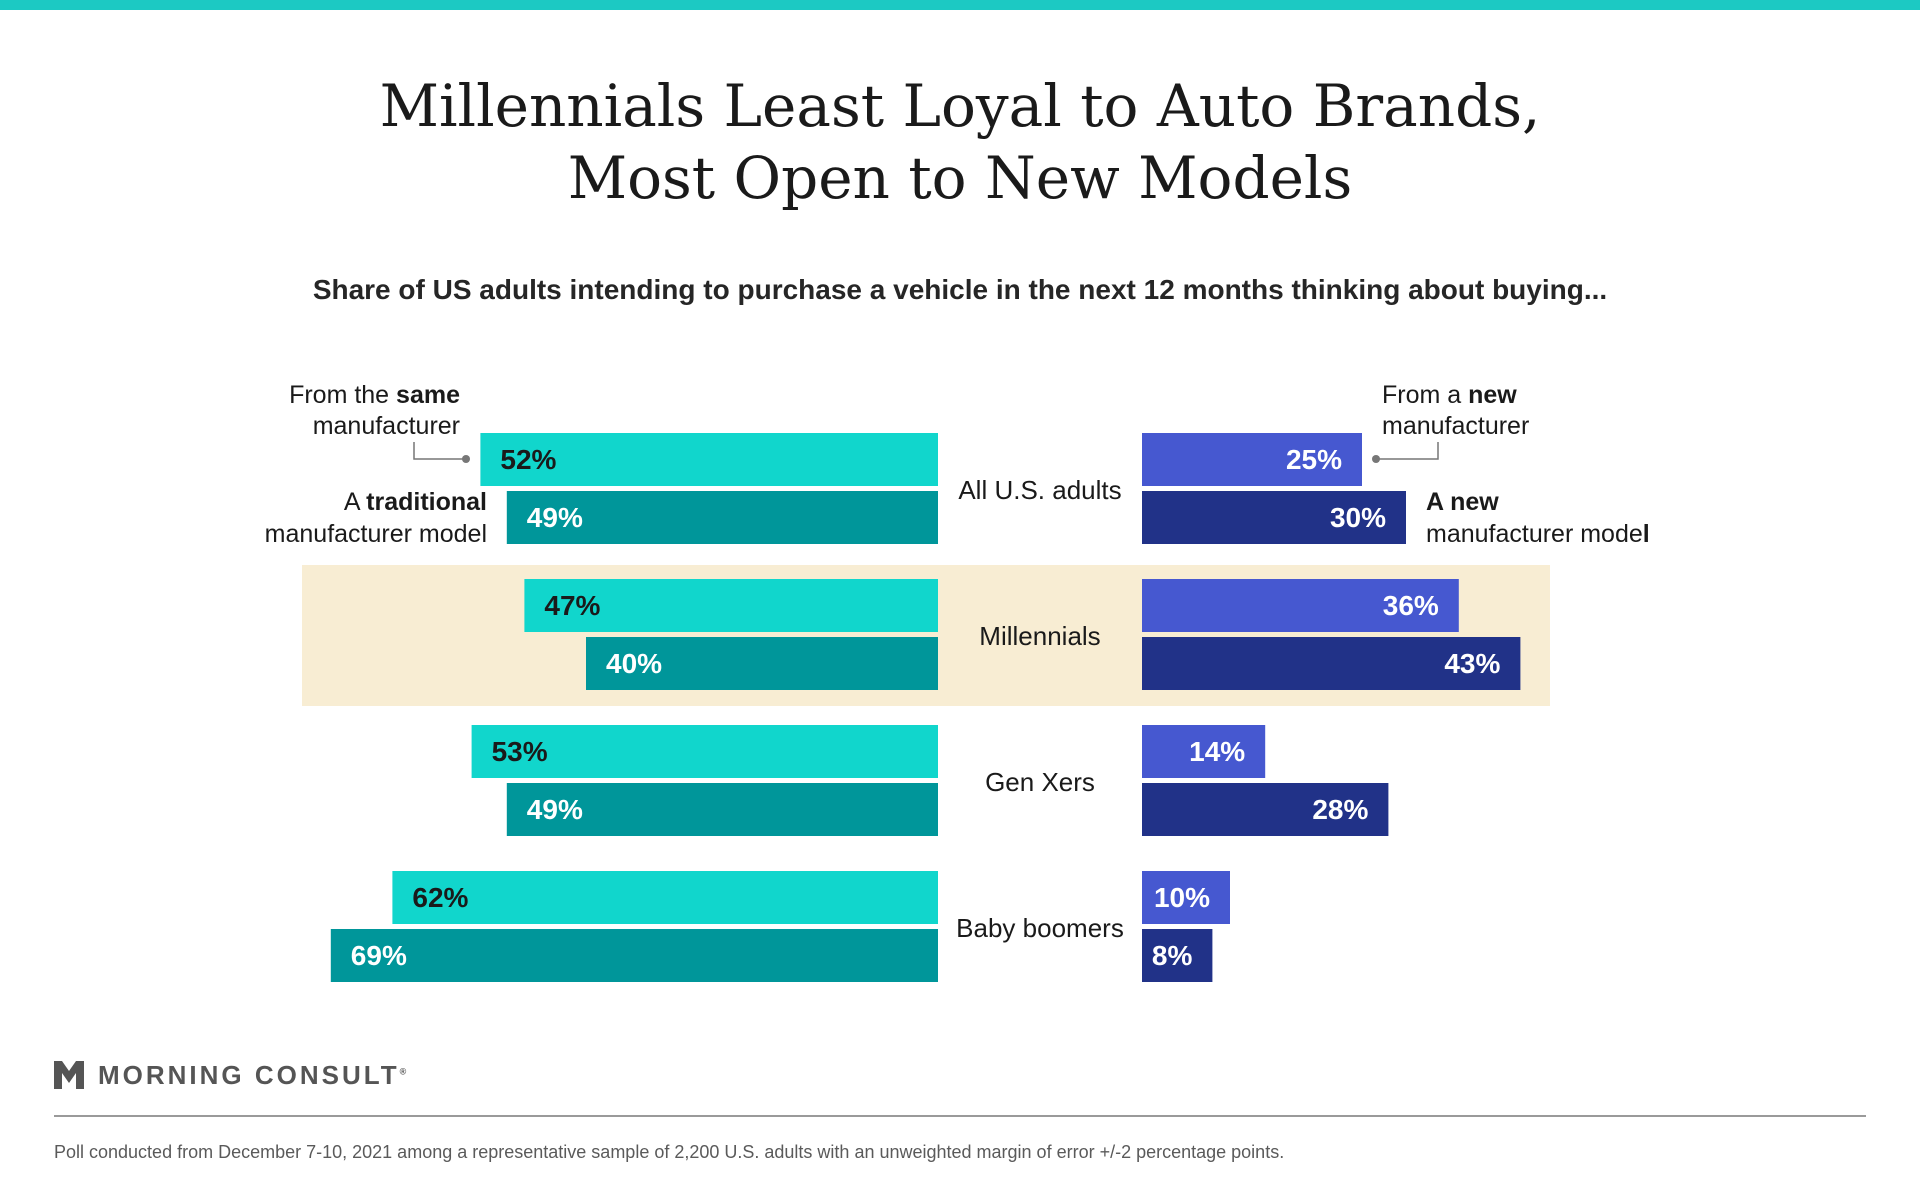 The image size is (1920, 1188). What do you see at coordinates (762, 663) in the screenshot?
I see `bar-a-traditional-manufacturer-model-millennials` at bounding box center [762, 663].